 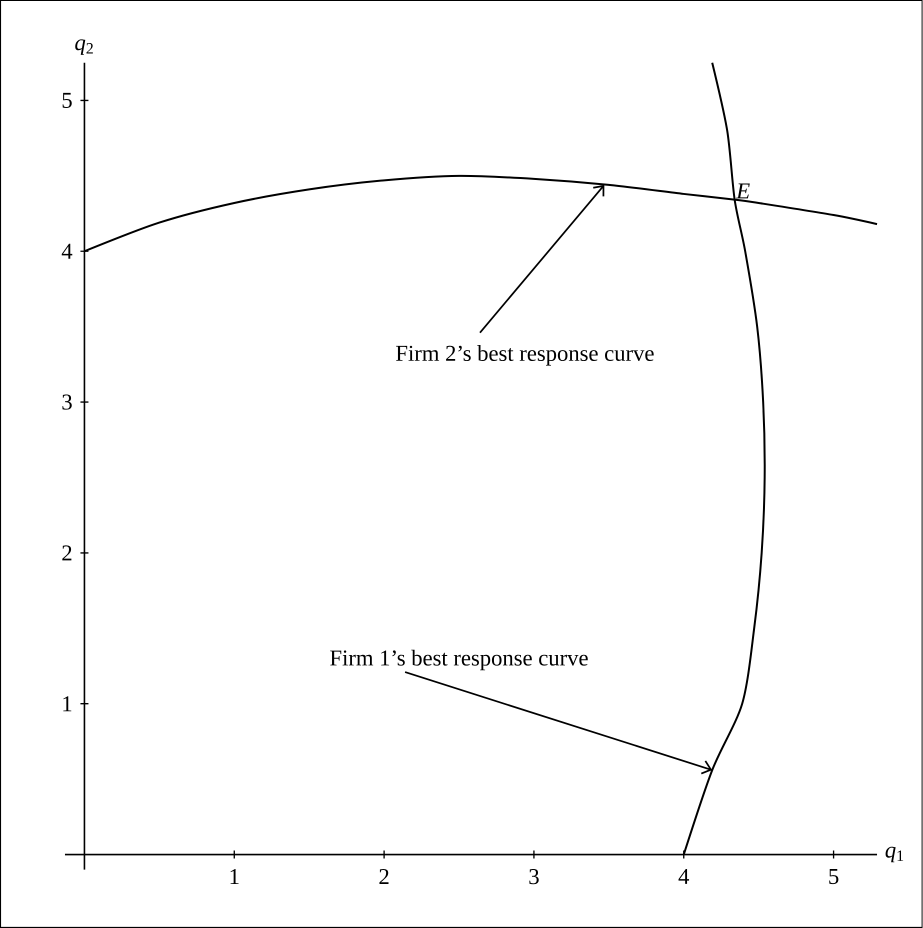 I want to click on annotation: Firm 1’s best response curve, so click(x=459, y=660).